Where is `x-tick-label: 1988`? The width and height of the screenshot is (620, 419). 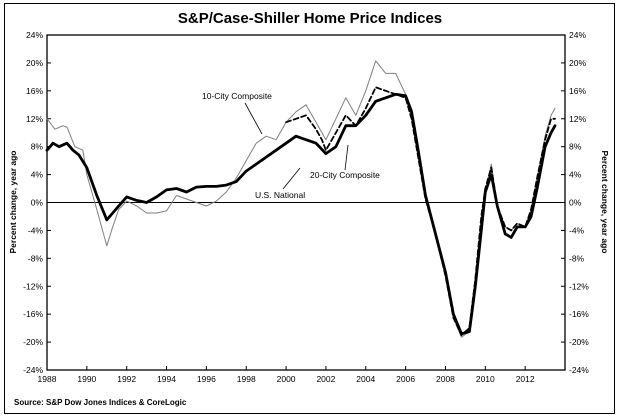
x-tick-label: 1988 is located at coordinates (47, 379).